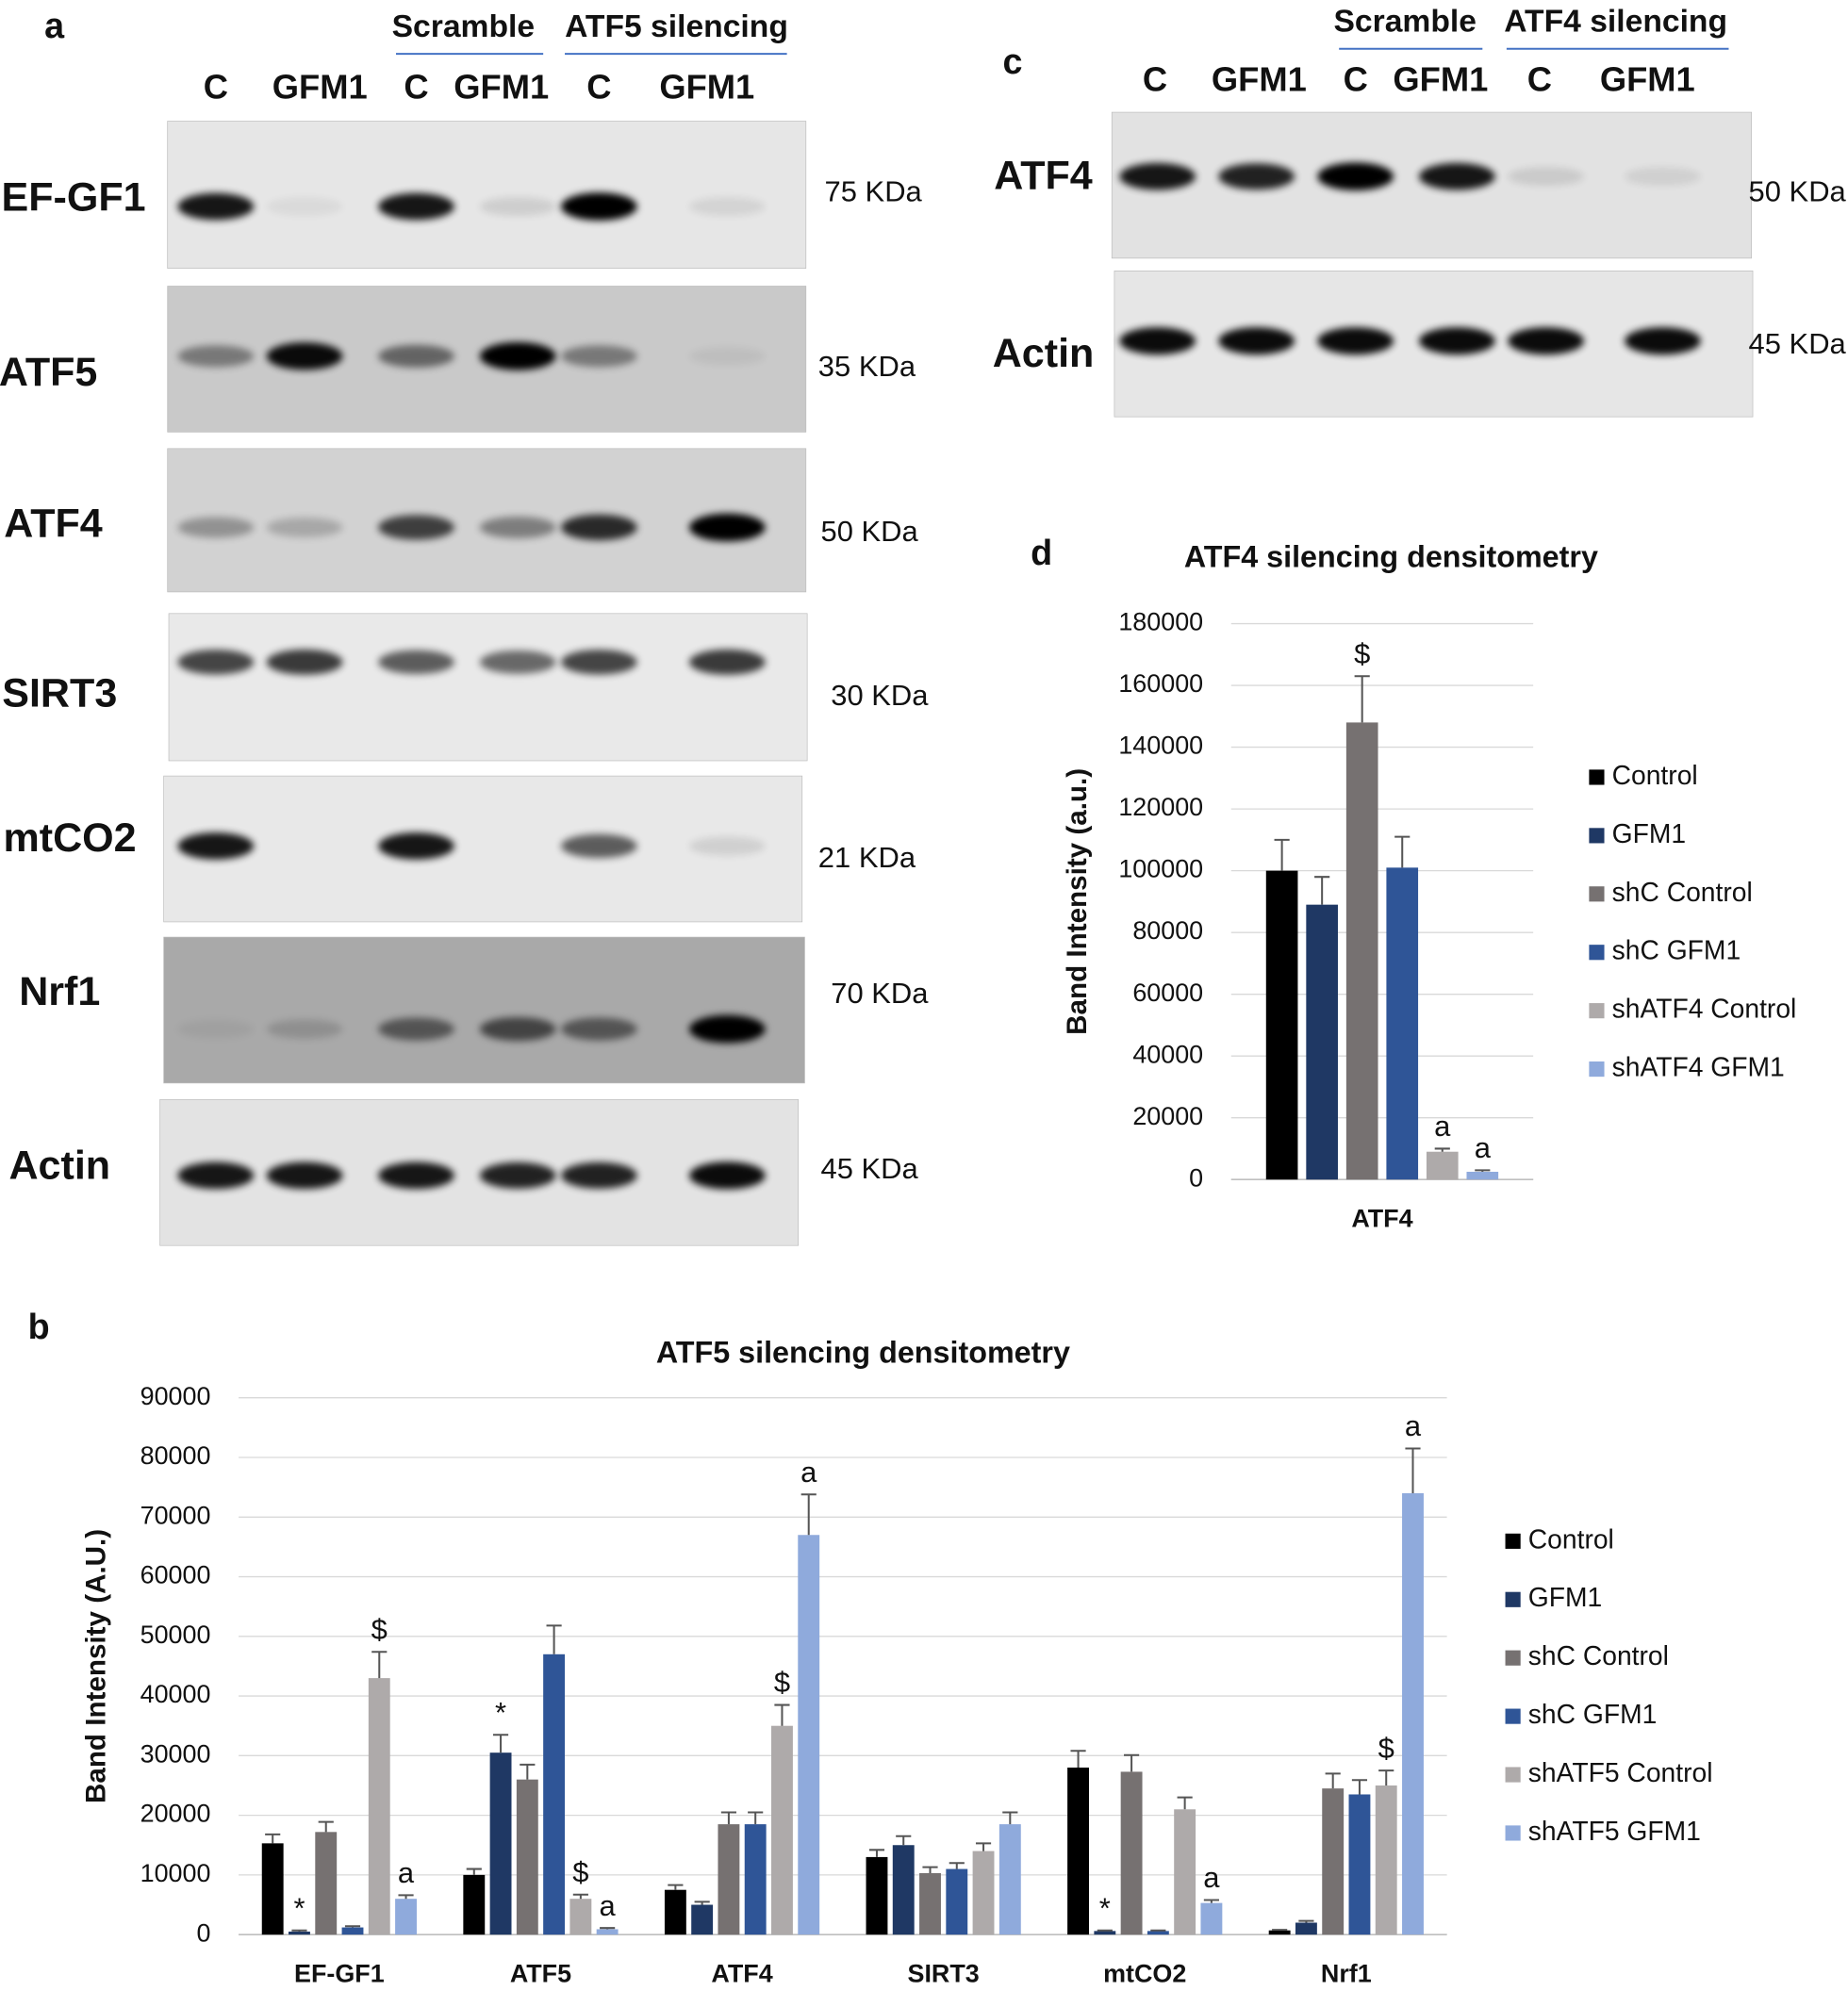  I want to click on y-tick-label: 140000, so click(1160, 746).